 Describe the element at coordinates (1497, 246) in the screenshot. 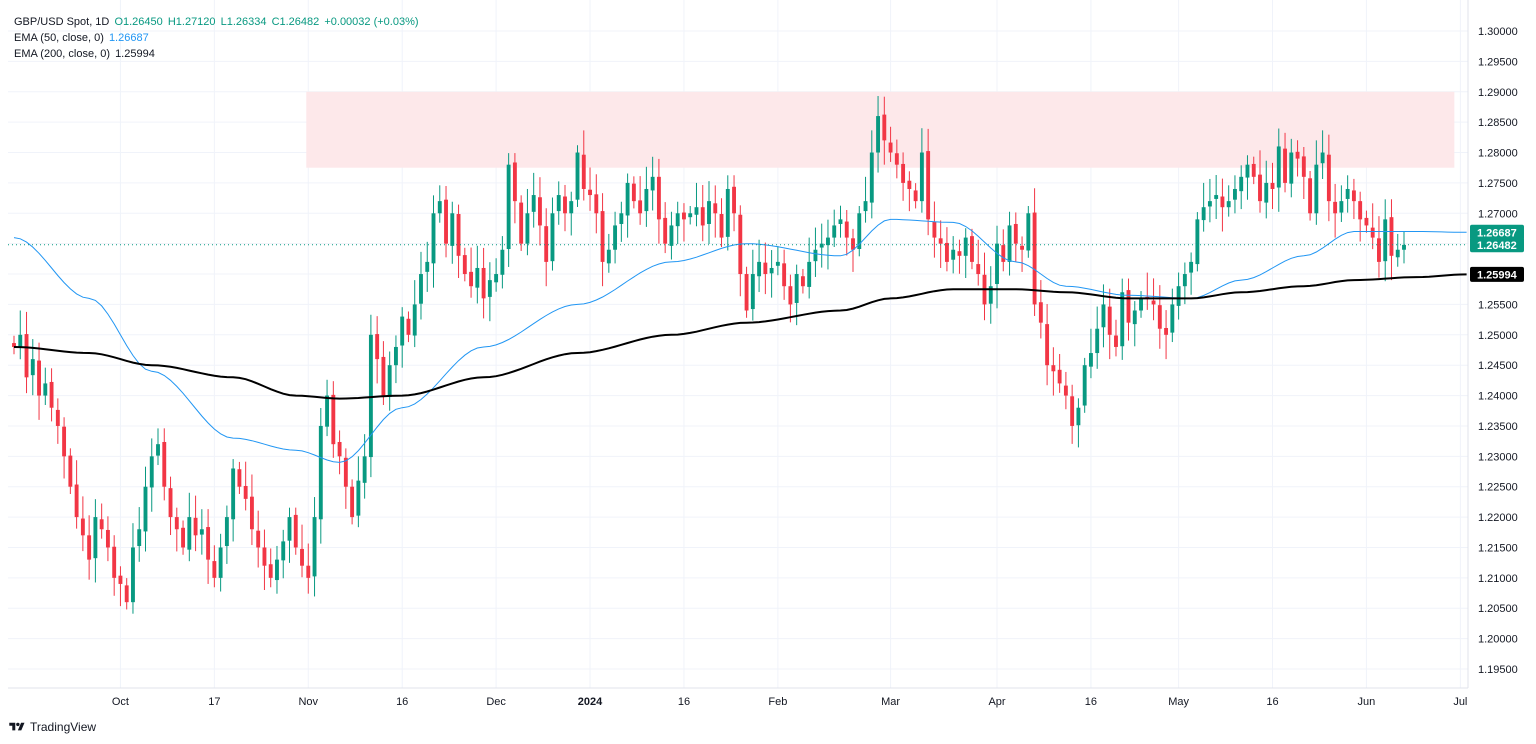

I see `svg-text: 1.26482` at that location.